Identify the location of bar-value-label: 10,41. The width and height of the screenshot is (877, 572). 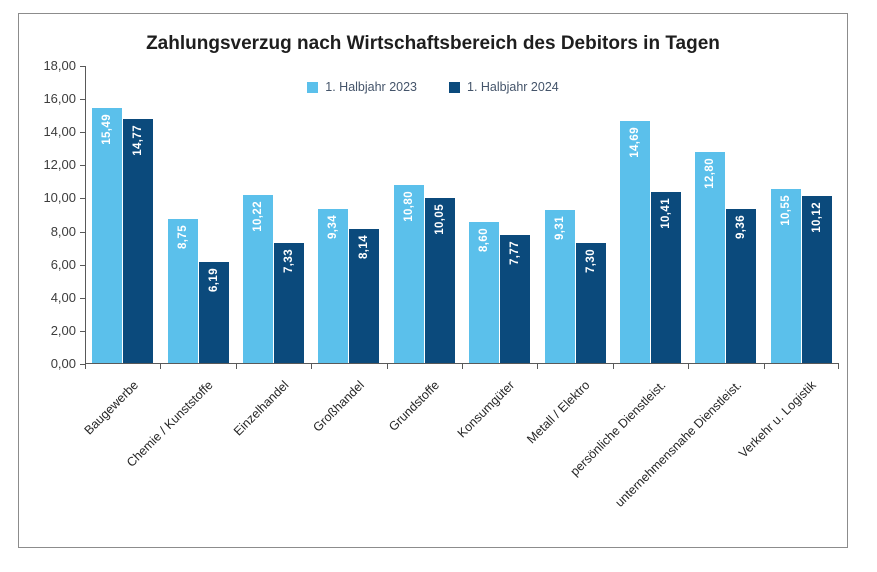
(666, 213).